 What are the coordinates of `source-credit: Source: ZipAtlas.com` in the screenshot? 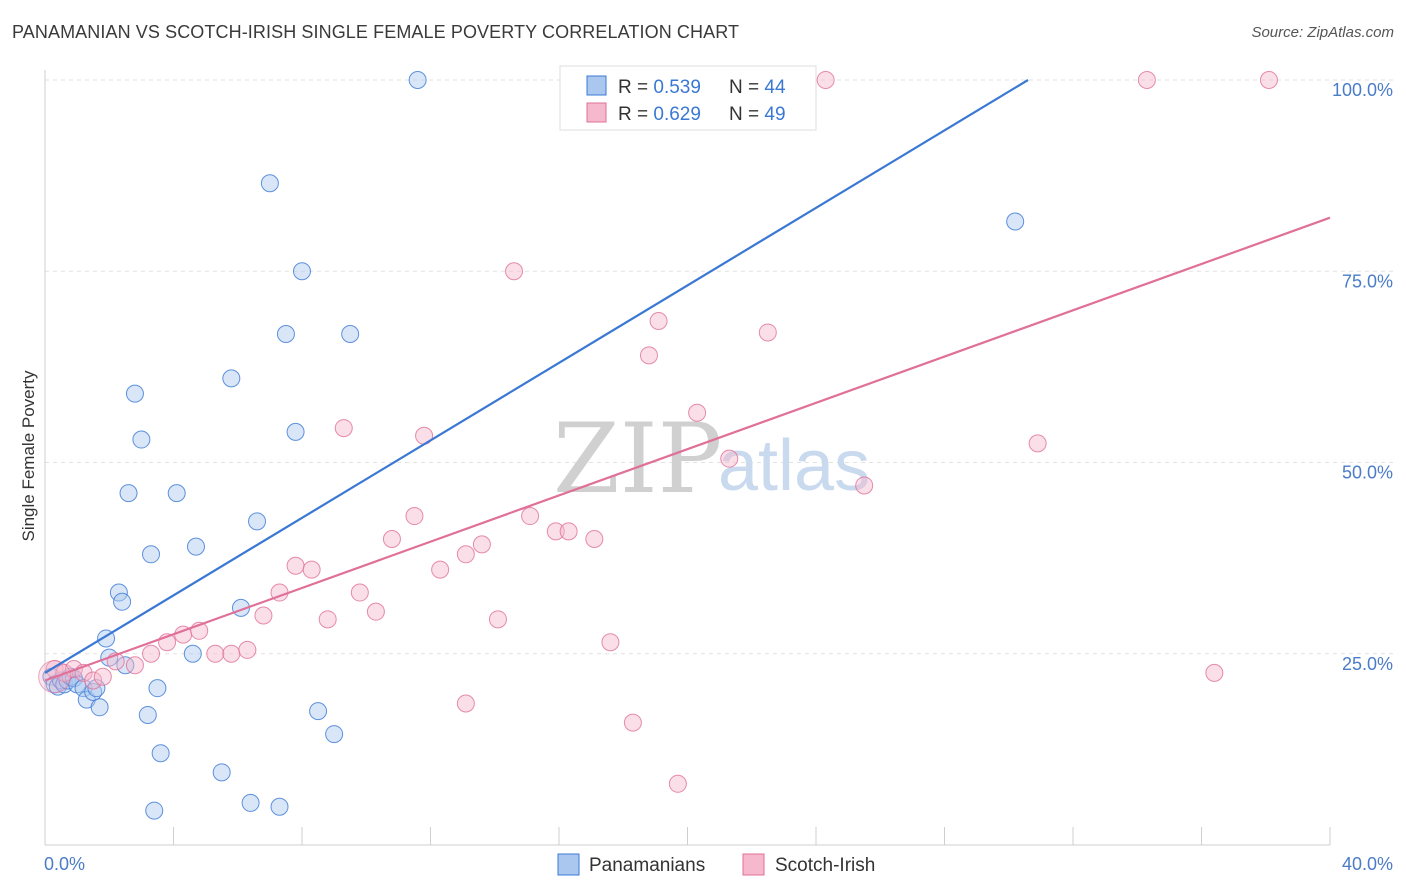 It's located at (1322, 32).